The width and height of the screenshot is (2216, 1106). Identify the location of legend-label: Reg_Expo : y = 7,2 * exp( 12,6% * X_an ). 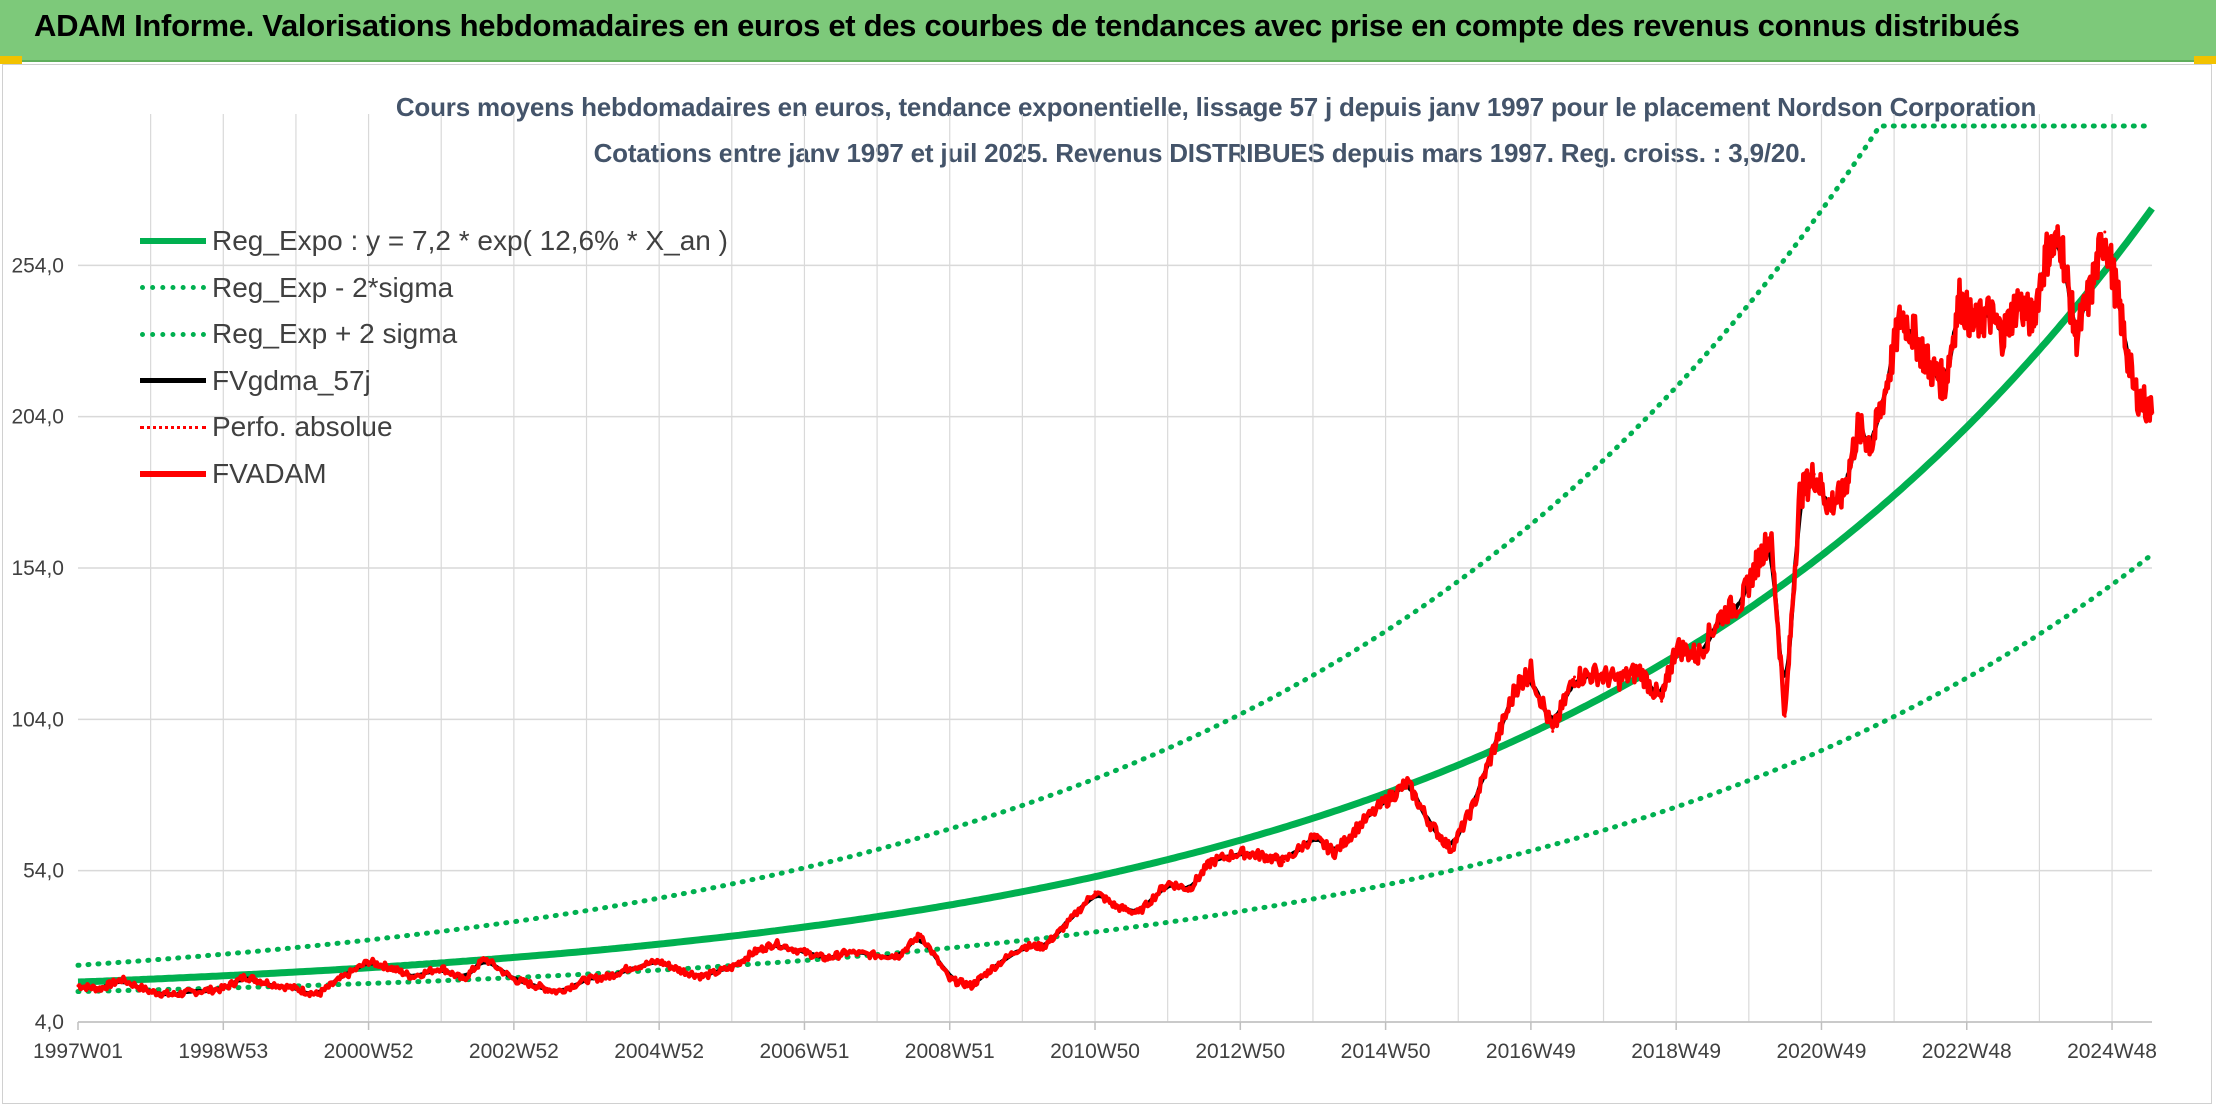
(470, 241).